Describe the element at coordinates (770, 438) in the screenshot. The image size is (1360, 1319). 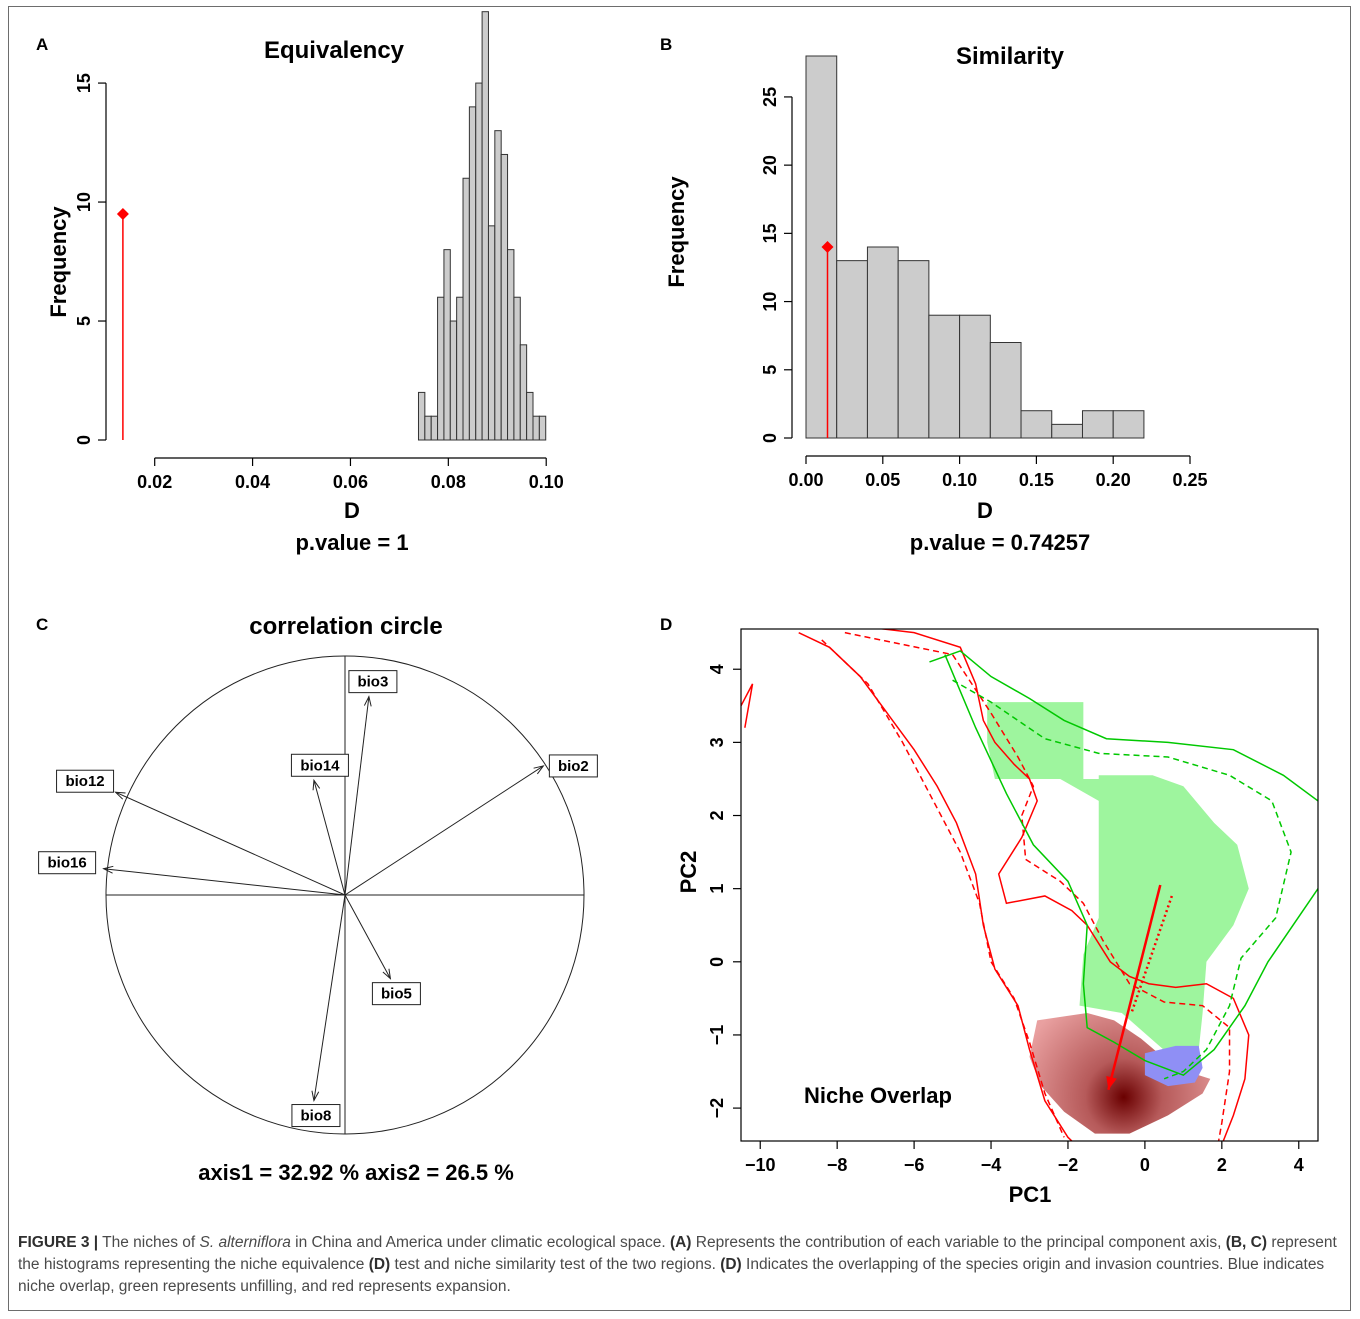
I see `b-y-tick-label-0: 0` at that location.